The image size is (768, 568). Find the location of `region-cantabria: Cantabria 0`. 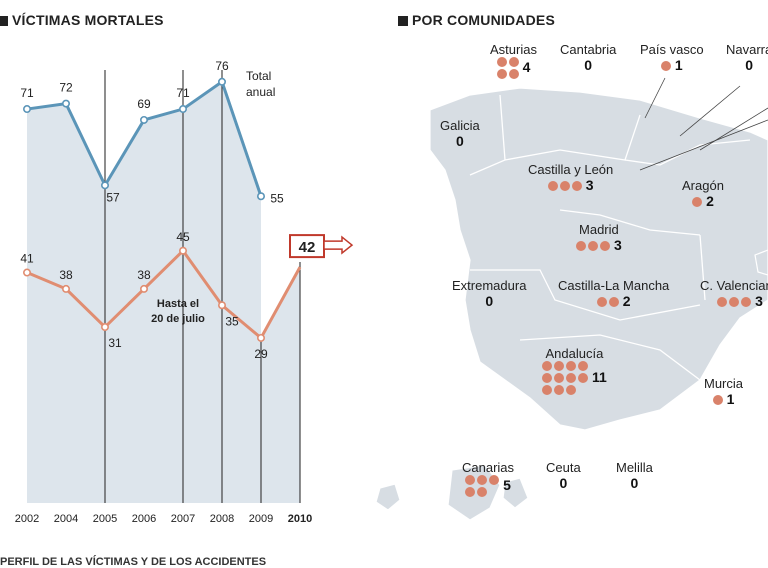

region-cantabria: Cantabria 0 is located at coordinates (588, 58).